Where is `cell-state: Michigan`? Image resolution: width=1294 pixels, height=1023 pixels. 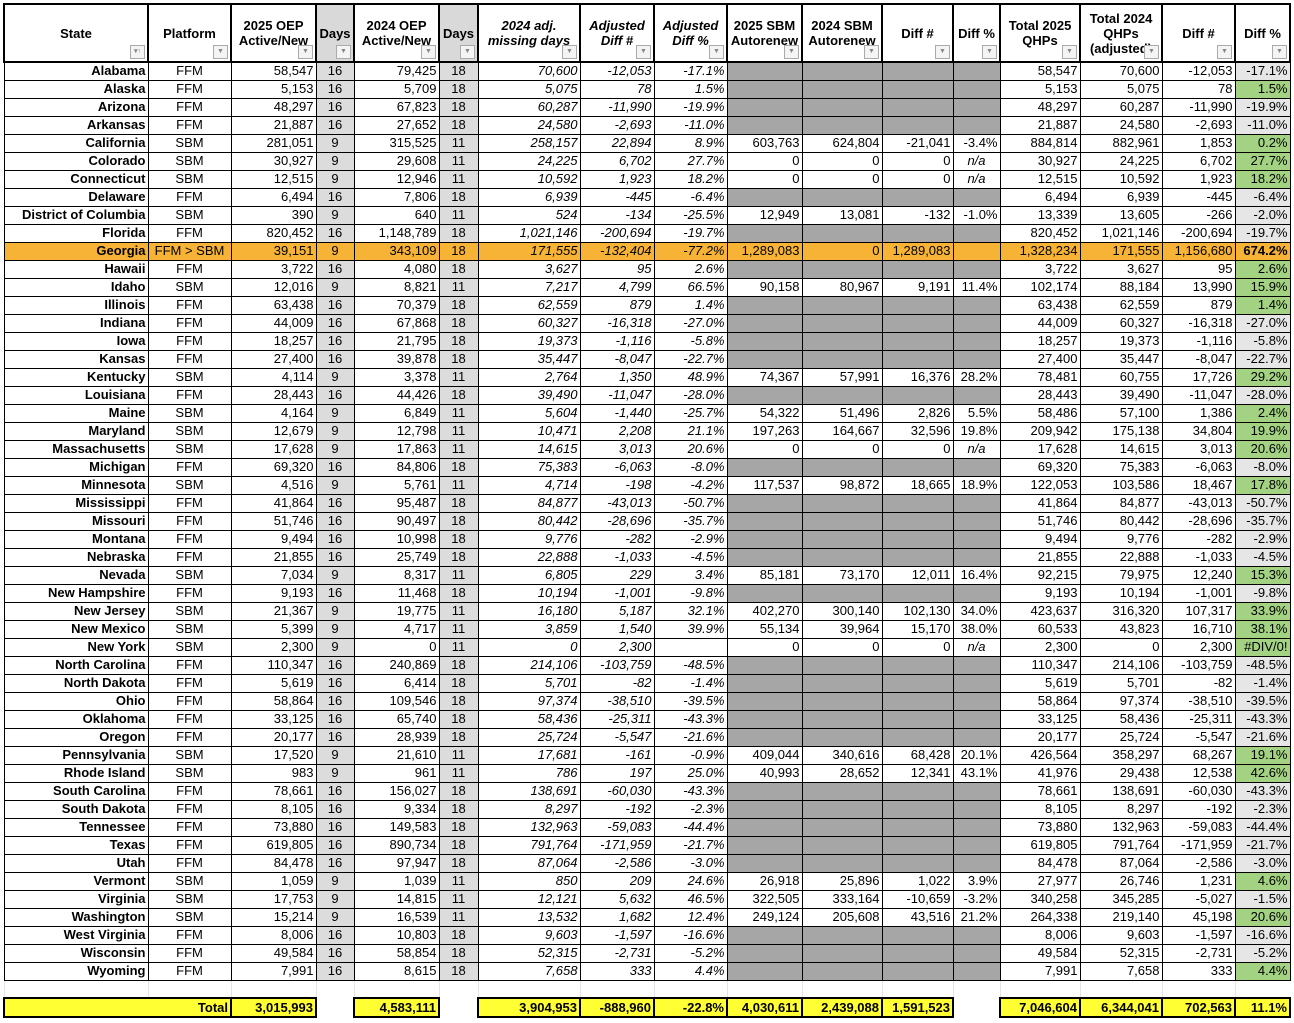
cell-state: Michigan is located at coordinates (76, 467).